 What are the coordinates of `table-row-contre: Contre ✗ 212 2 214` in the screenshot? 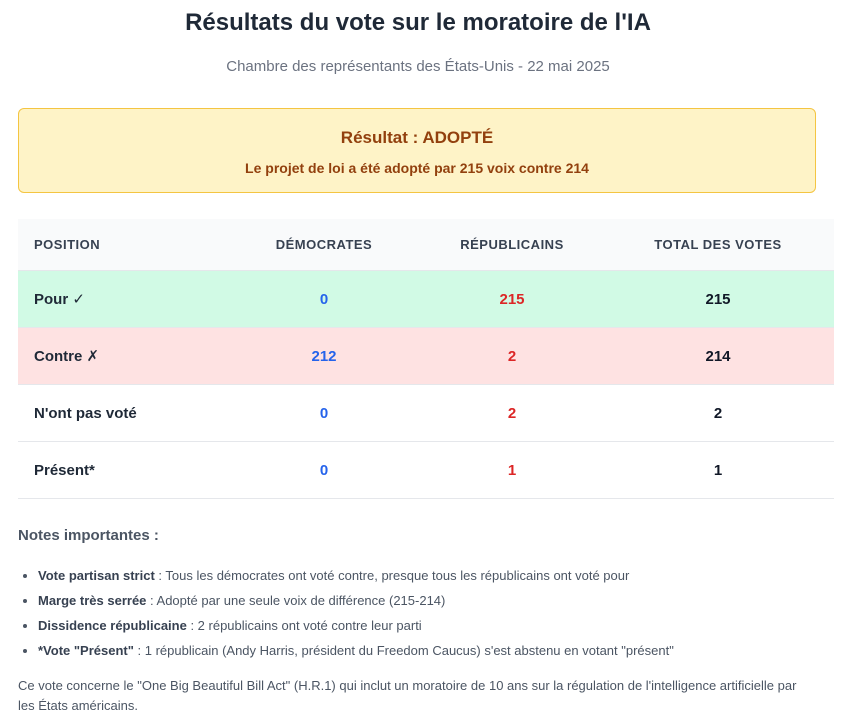 It's located at (426, 356).